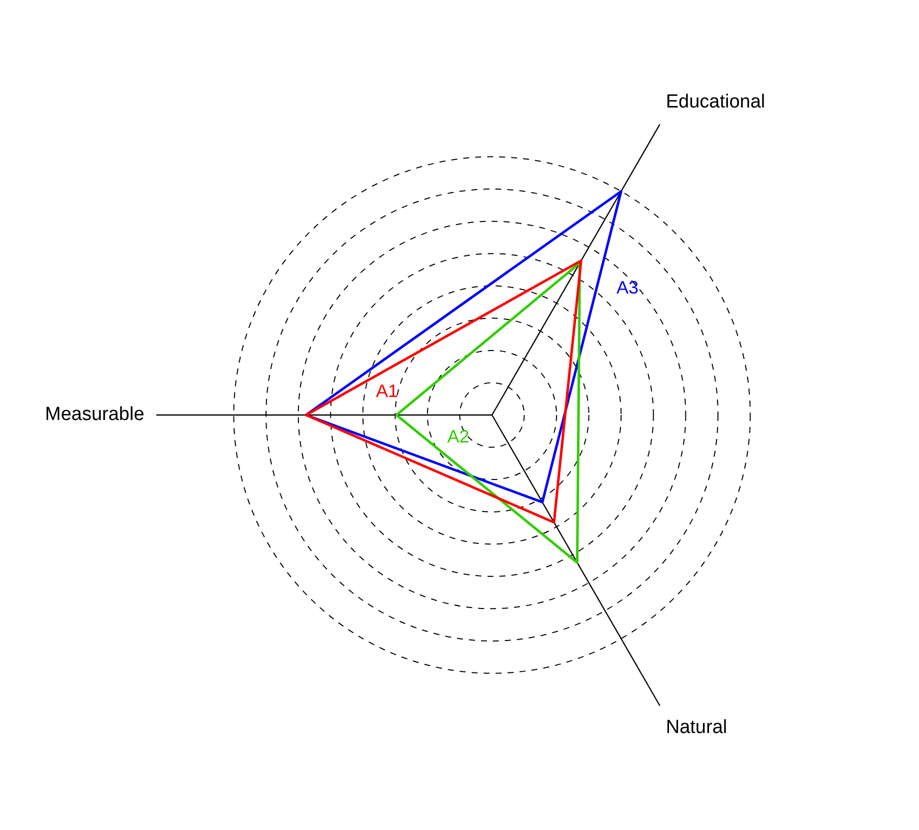 The image size is (919, 830). What do you see at coordinates (716, 102) in the screenshot?
I see `spoke-label: Educational` at bounding box center [716, 102].